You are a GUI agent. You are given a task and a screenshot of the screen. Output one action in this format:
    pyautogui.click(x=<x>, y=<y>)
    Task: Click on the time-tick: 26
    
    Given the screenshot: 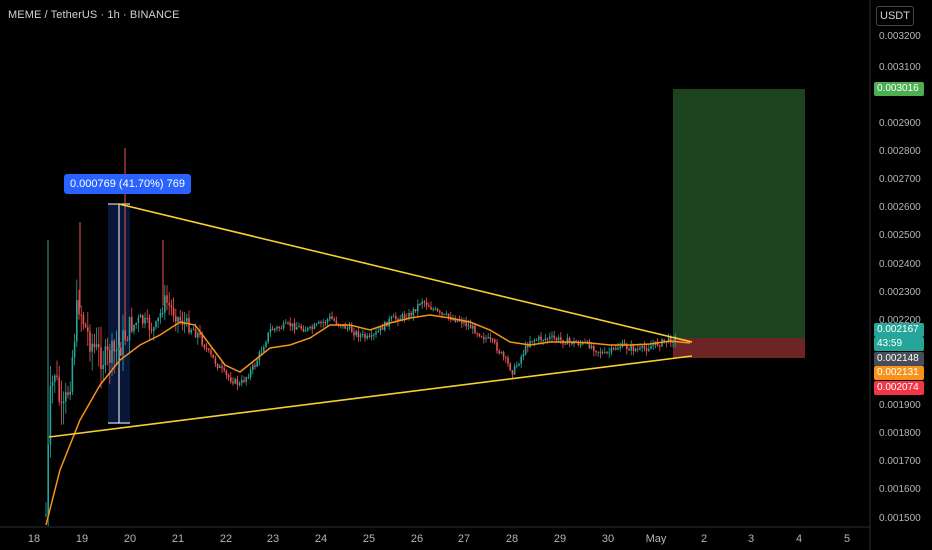 What is the action you would take?
    pyautogui.click(x=417, y=539)
    